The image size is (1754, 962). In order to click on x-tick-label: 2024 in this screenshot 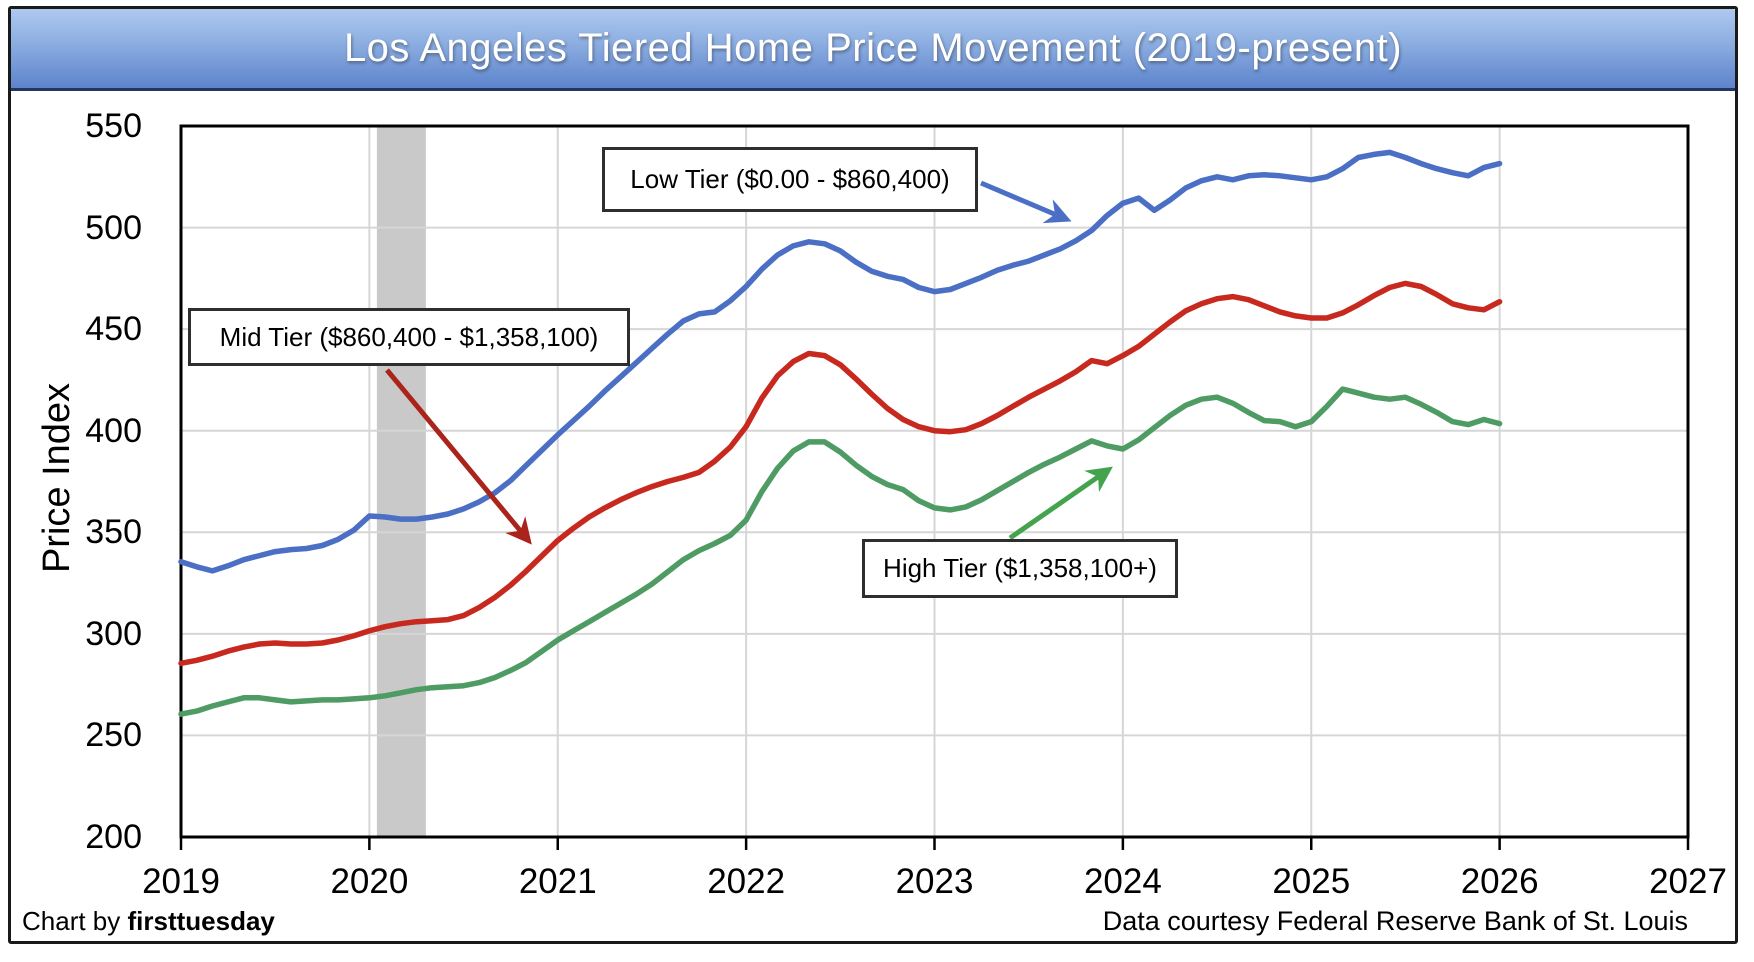, I will do `click(1122, 881)`.